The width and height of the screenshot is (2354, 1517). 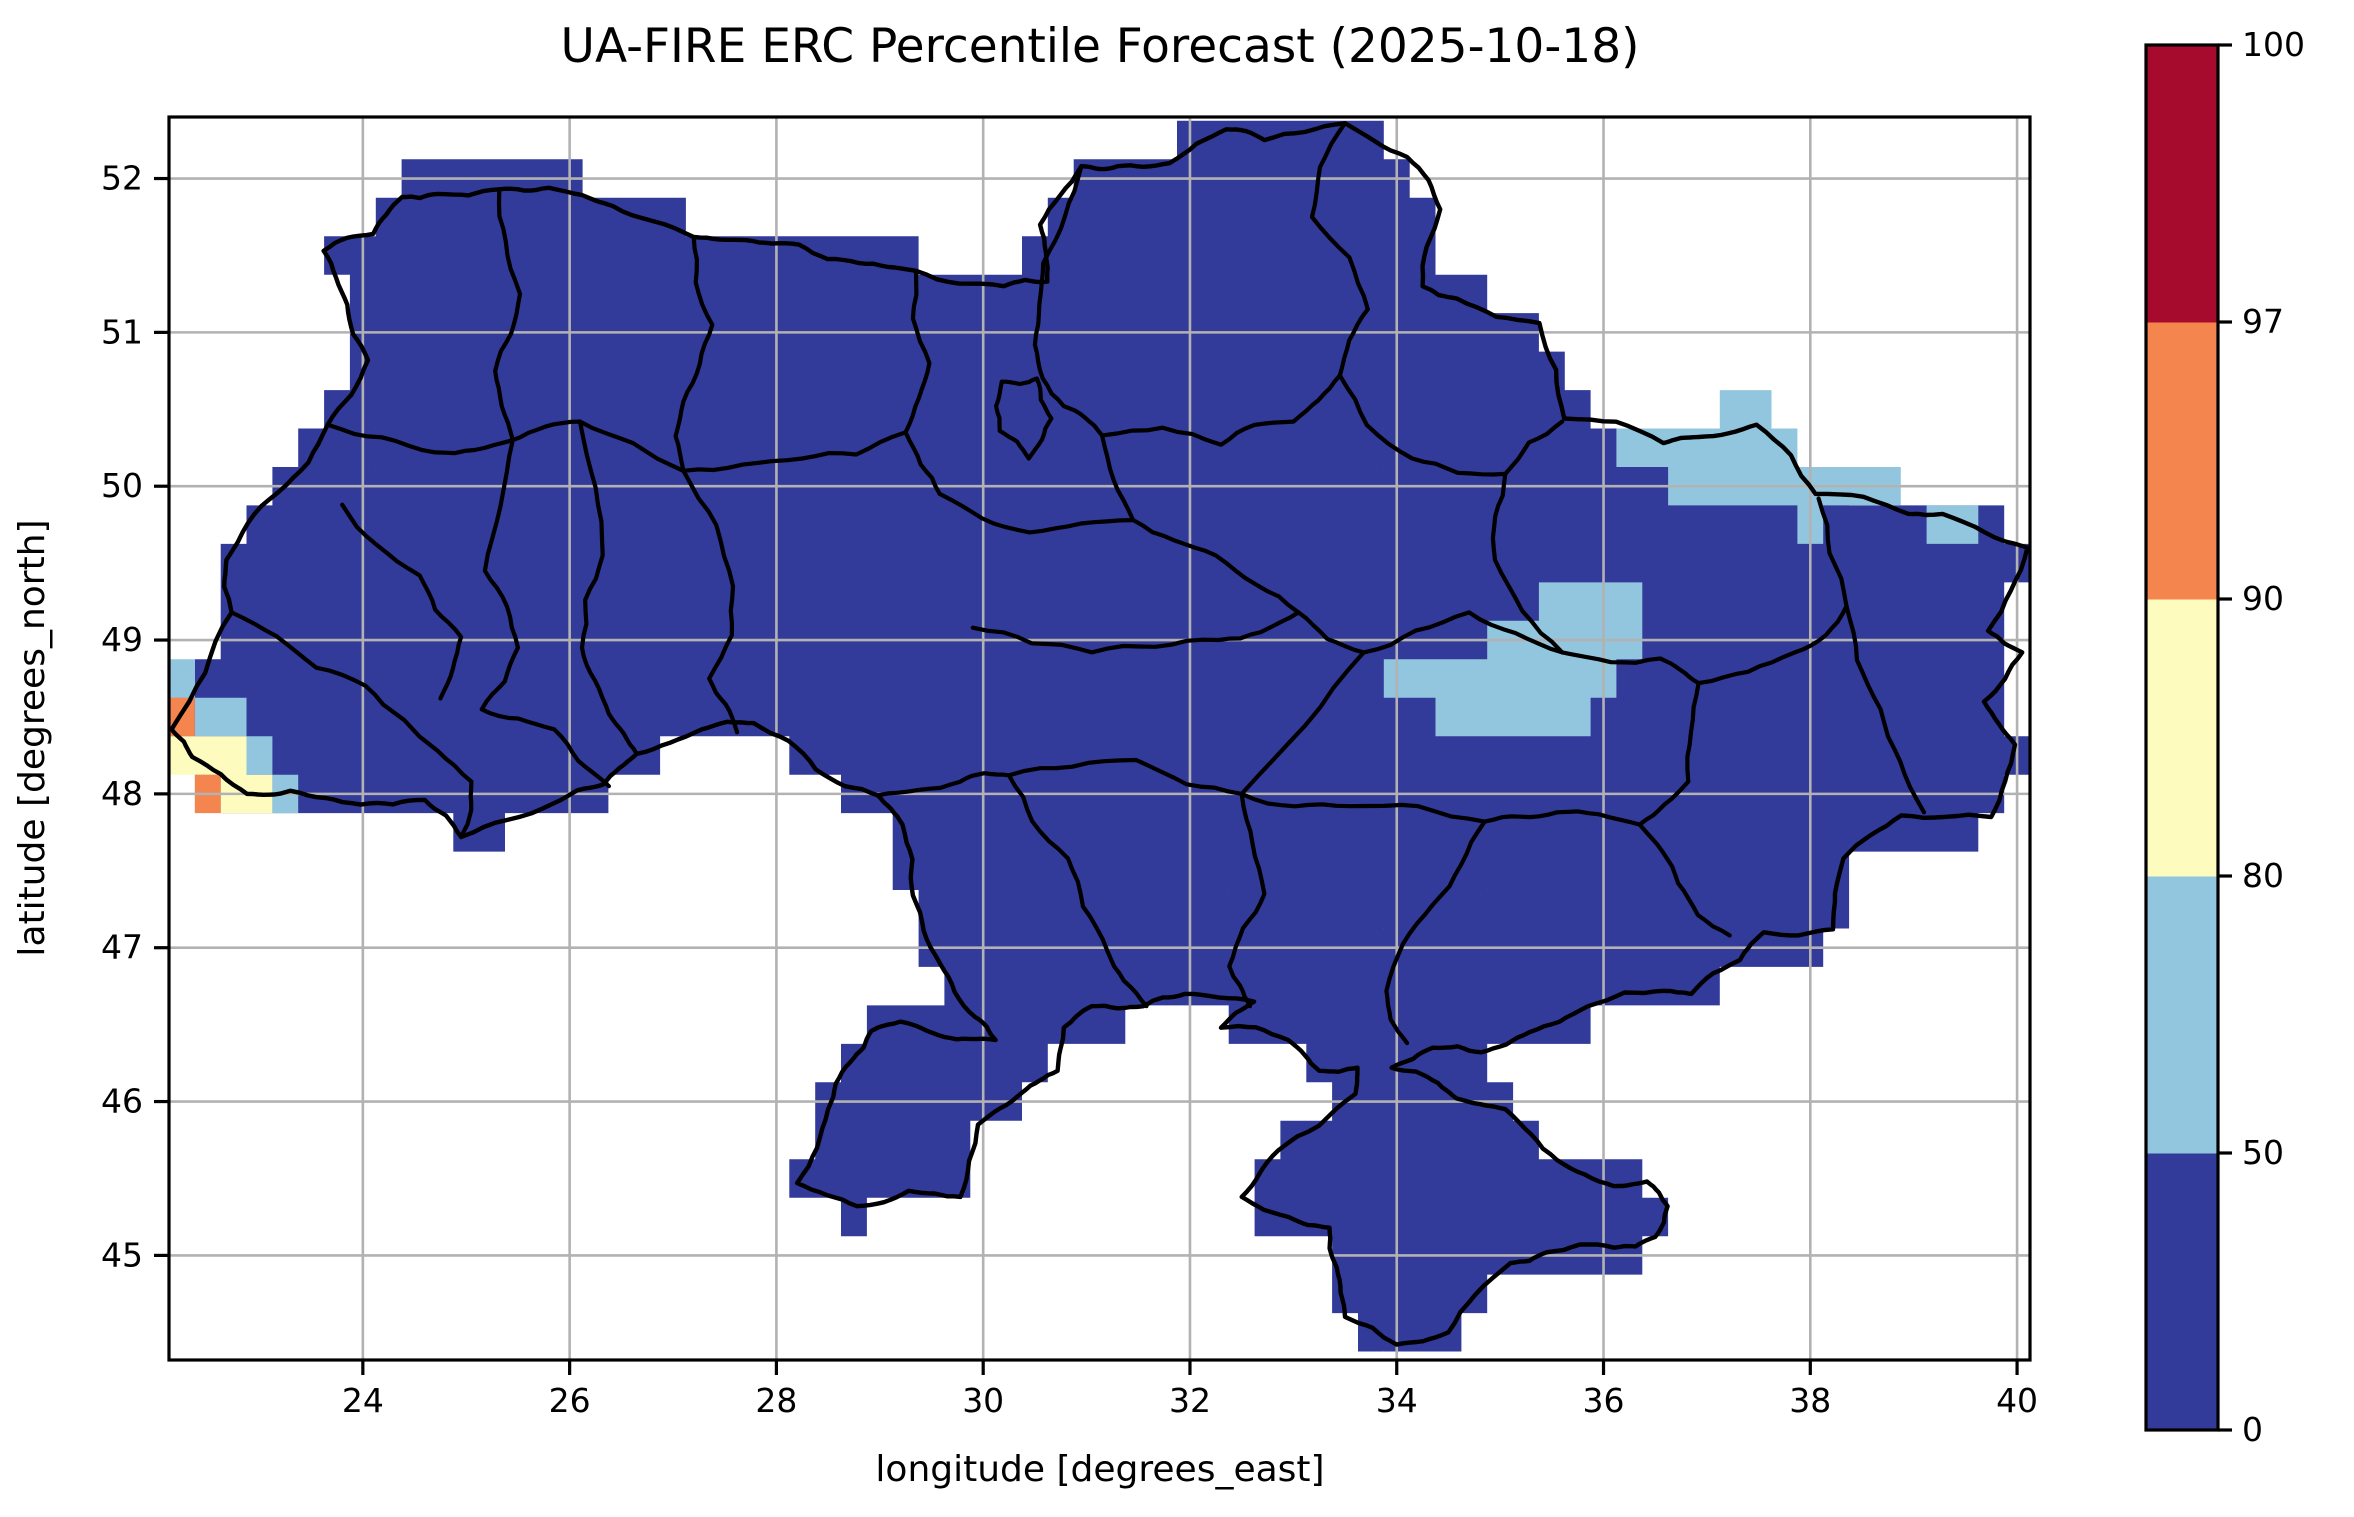 What do you see at coordinates (2263, 598) in the screenshot?
I see `colorbar-tick-label: 90` at bounding box center [2263, 598].